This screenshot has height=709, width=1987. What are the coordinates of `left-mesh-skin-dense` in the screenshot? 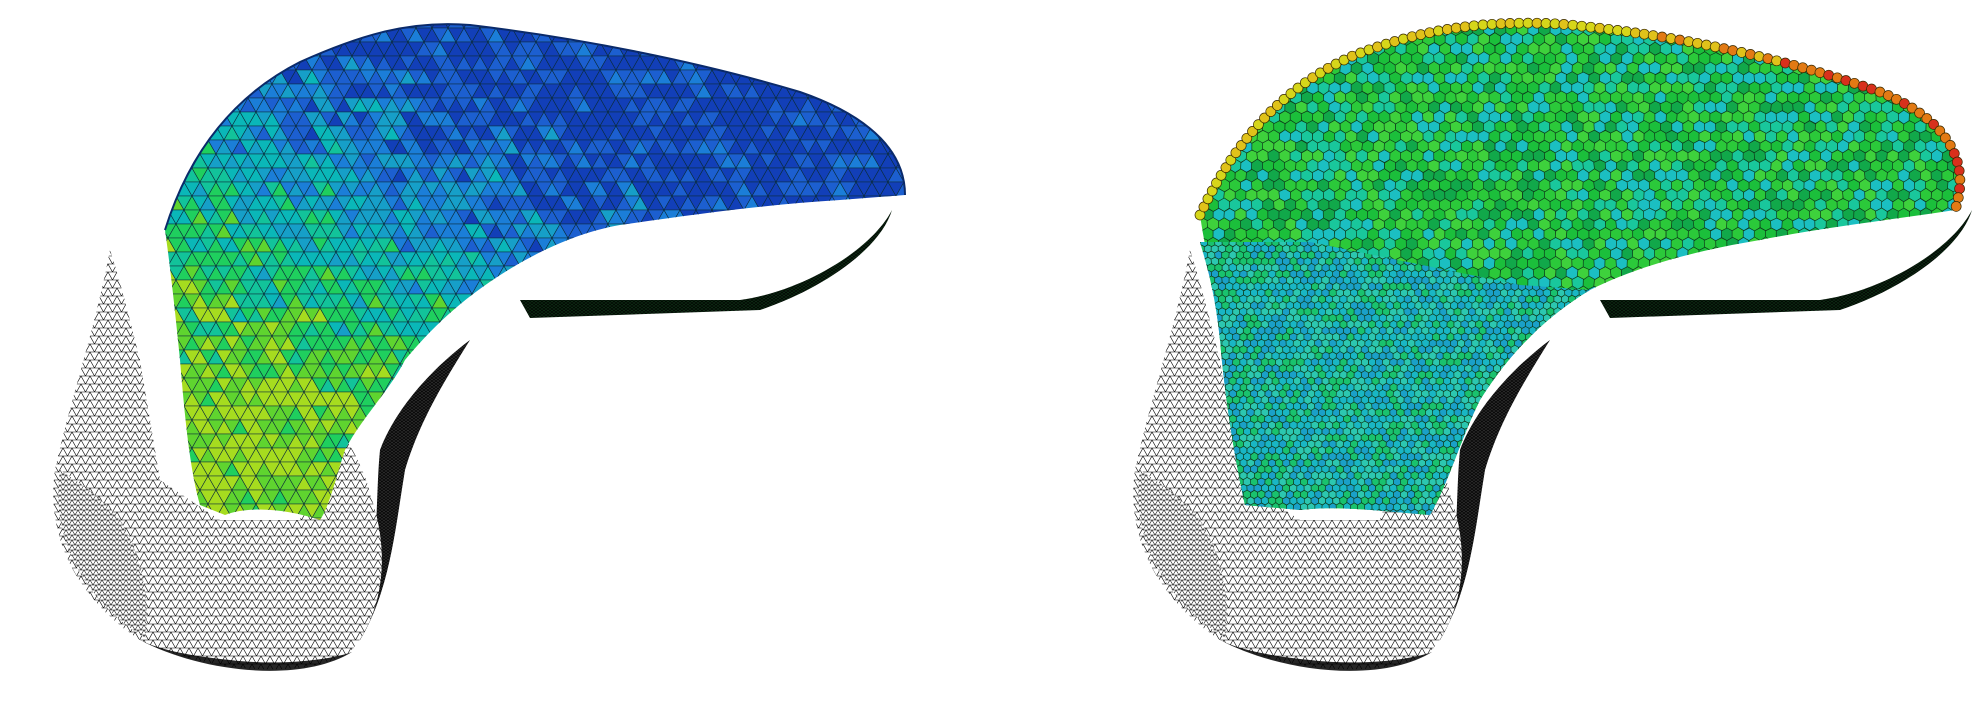 It's located at (102, 554).